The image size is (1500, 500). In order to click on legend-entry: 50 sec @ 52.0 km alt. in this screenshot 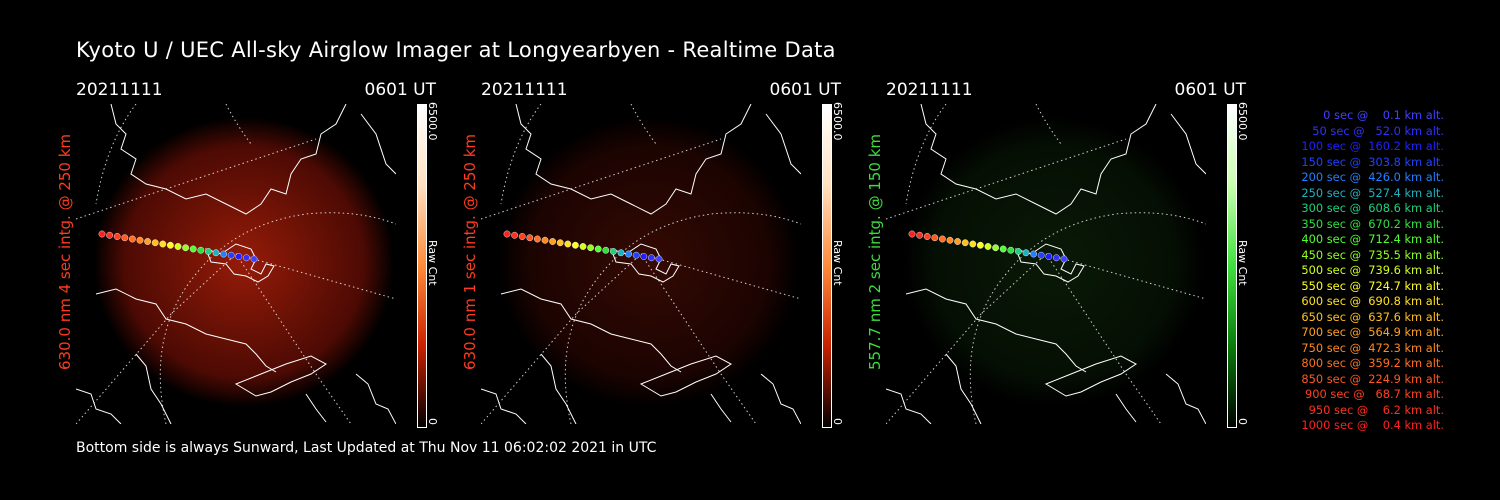, I will do `click(1378, 130)`.